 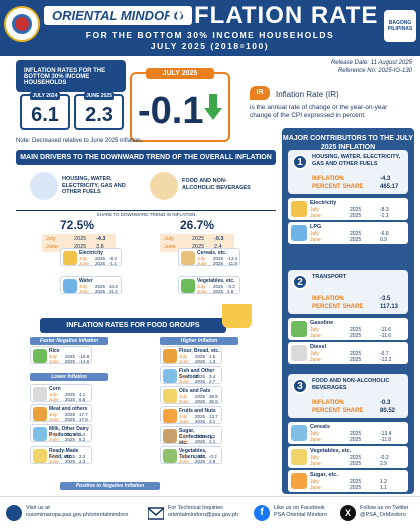 What do you see at coordinates (70, 399) in the screenshot?
I see `food-left-1-d: 2025` at bounding box center [70, 399].